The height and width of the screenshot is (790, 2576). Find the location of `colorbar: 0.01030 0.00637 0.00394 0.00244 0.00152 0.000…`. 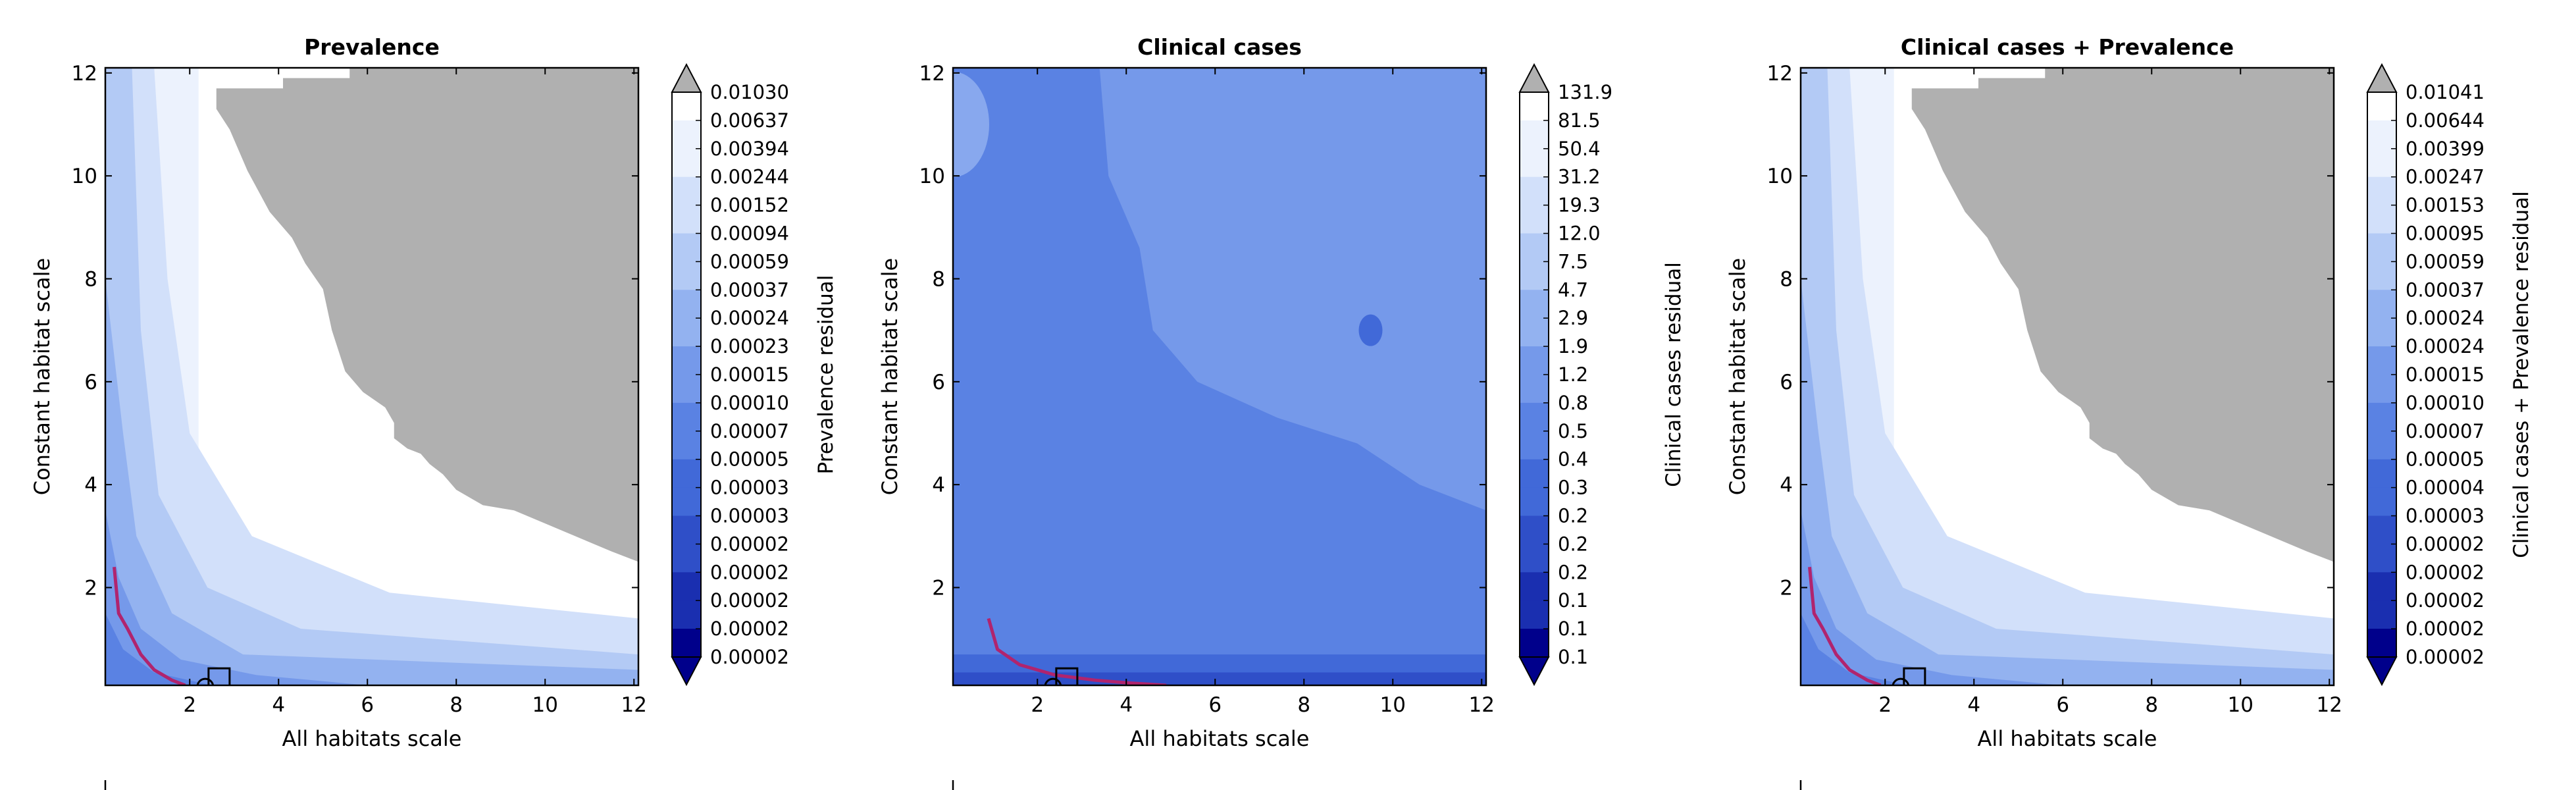

colorbar: 0.01030 0.00637 0.00394 0.00244 0.00152 0.000… is located at coordinates (754, 375).